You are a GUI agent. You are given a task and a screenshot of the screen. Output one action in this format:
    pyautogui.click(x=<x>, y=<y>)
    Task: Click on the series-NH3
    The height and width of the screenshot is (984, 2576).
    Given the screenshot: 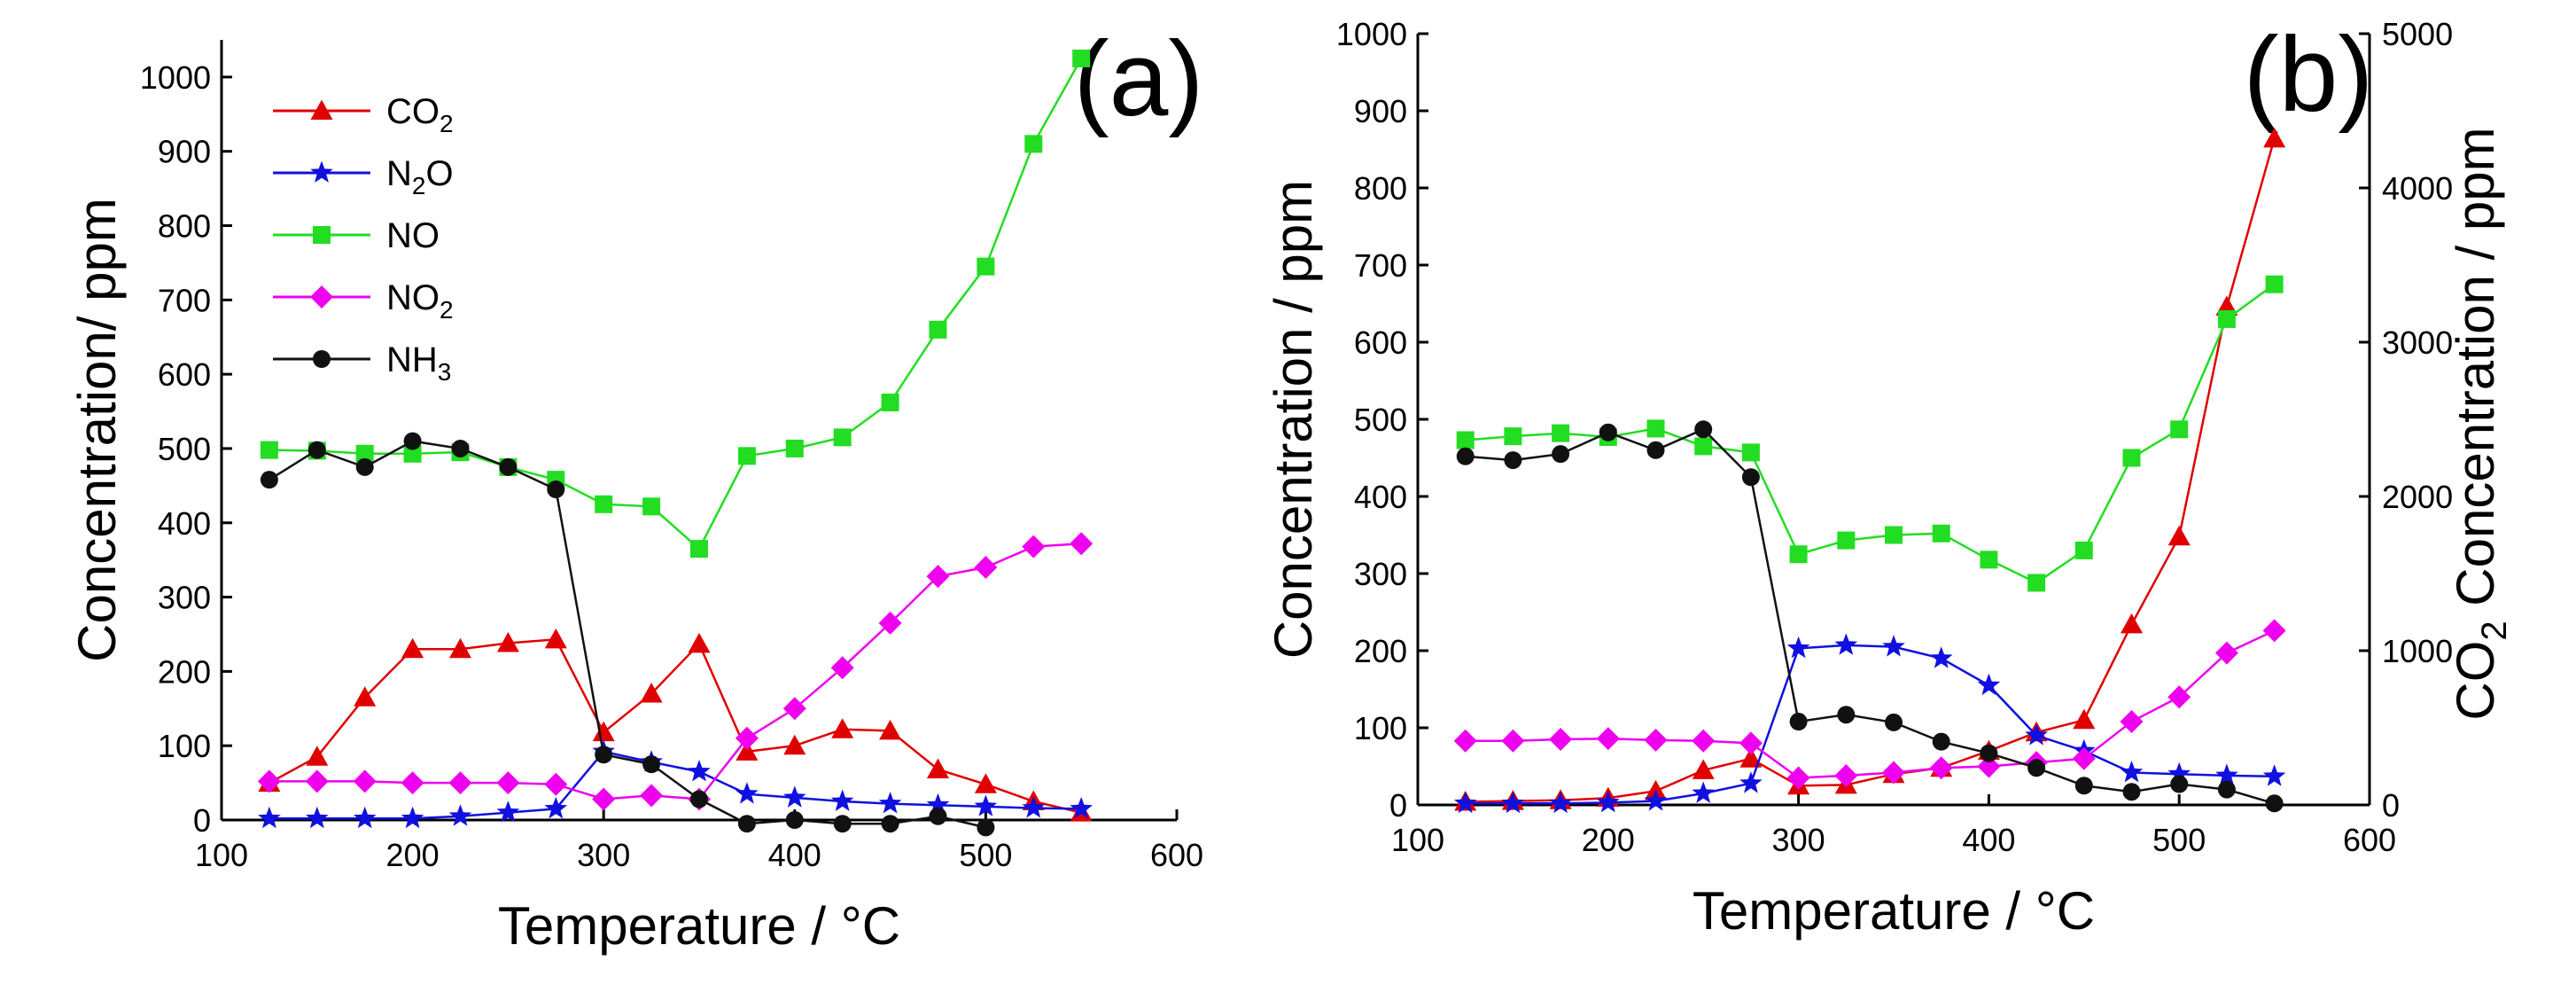 What is the action you would take?
    pyautogui.click(x=1870, y=616)
    